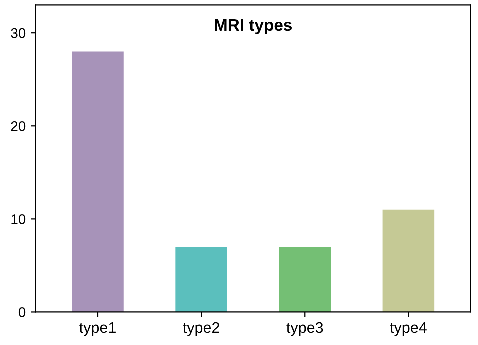 The height and width of the screenshot is (345, 478). I want to click on y-tick-label: 20, so click(18, 126).